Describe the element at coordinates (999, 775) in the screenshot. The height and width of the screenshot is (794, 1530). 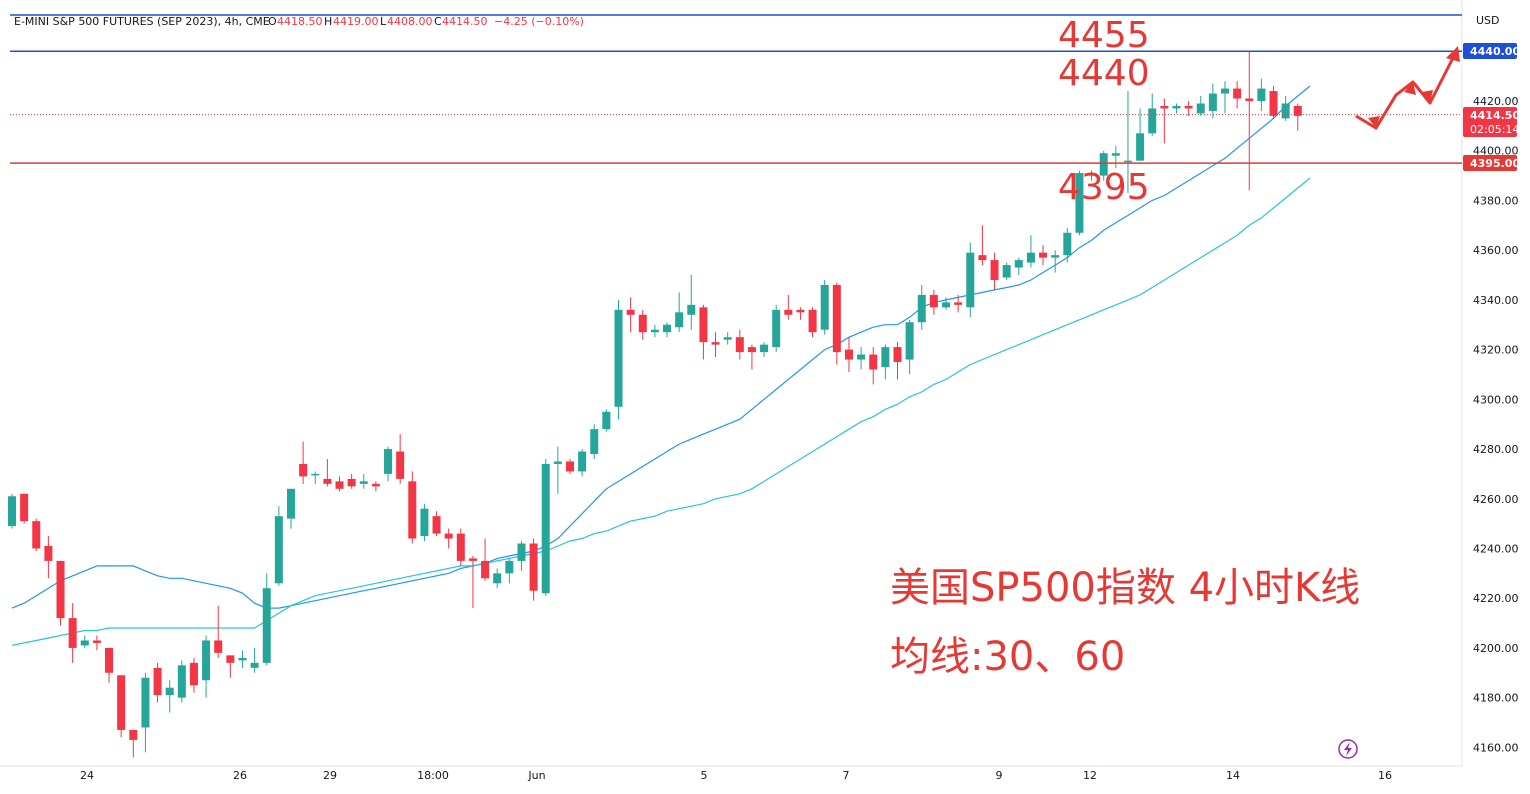
I see `time-tick-label: 9` at that location.